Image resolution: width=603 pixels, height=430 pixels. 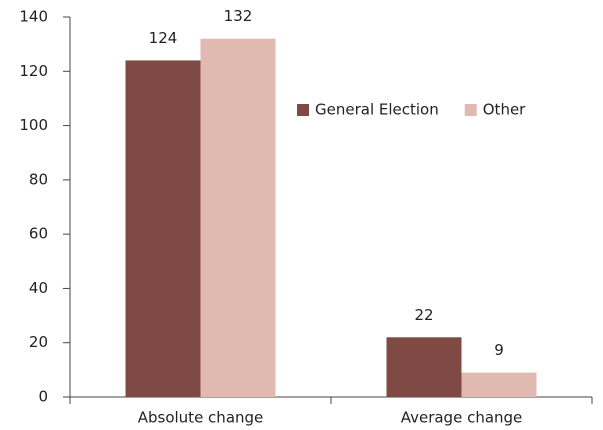 I want to click on data-label: 22, so click(x=423, y=315).